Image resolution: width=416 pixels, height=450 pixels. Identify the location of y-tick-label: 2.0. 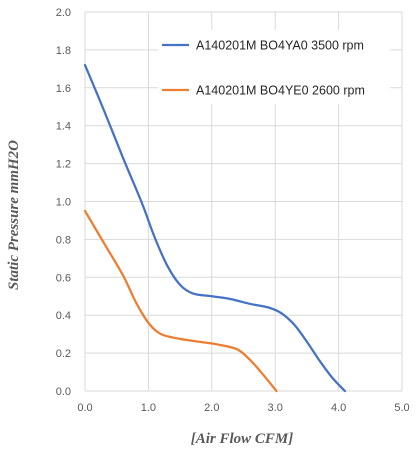
(63, 13).